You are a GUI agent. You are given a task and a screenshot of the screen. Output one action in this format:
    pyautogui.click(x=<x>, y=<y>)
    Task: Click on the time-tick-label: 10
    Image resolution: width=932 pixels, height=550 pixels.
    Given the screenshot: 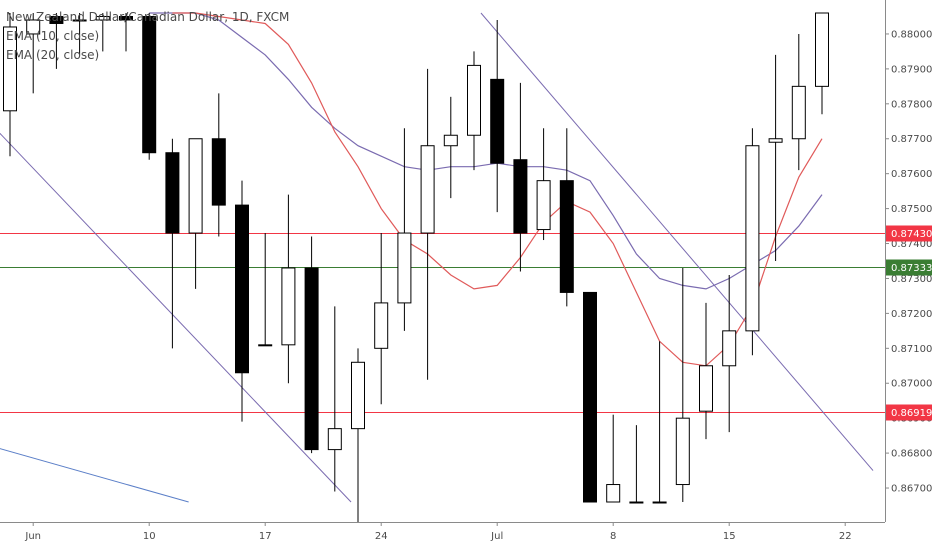 What is the action you would take?
    pyautogui.click(x=149, y=536)
    